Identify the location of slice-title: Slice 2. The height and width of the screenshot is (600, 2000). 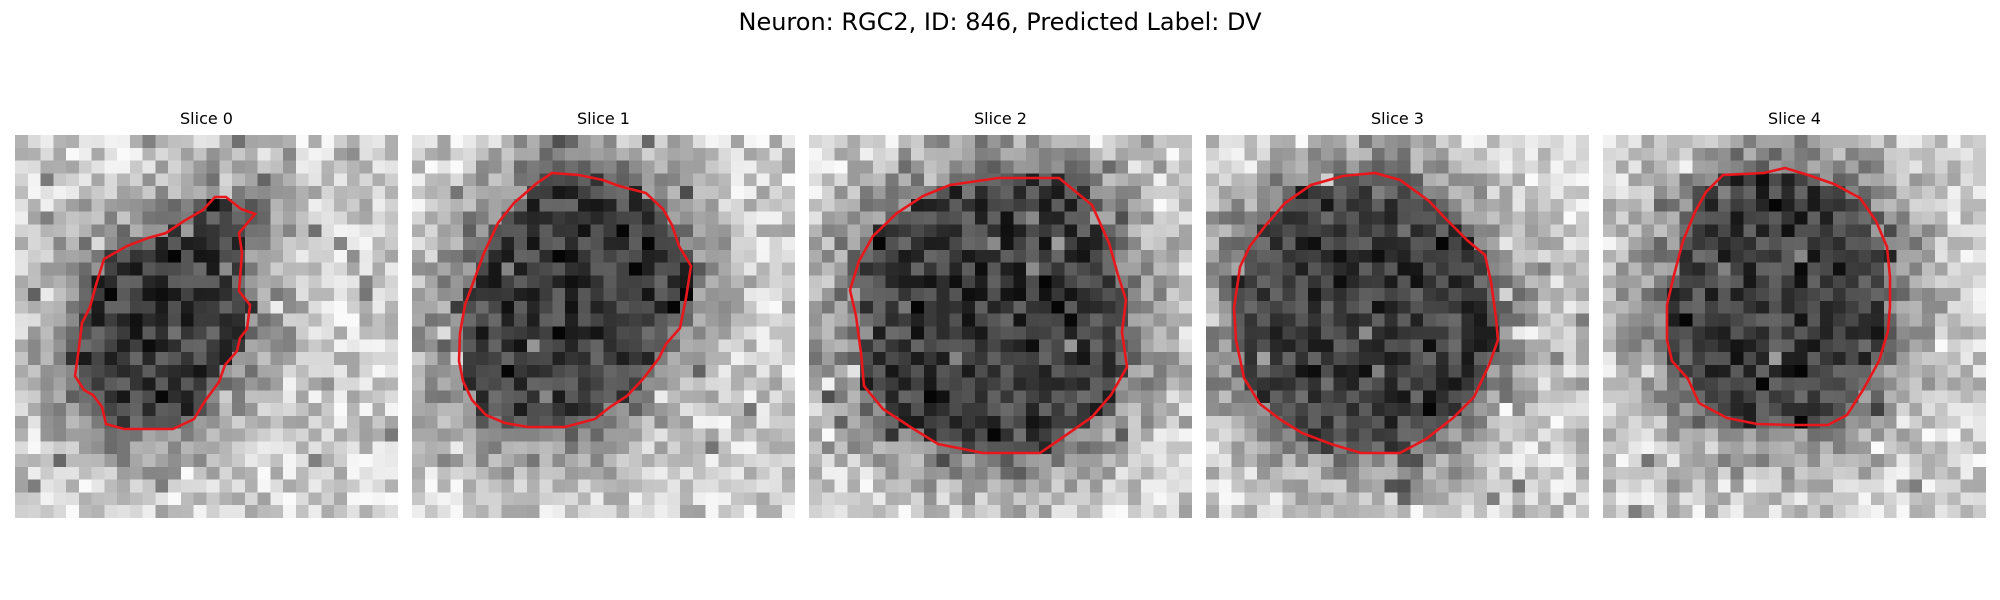
(1000, 118).